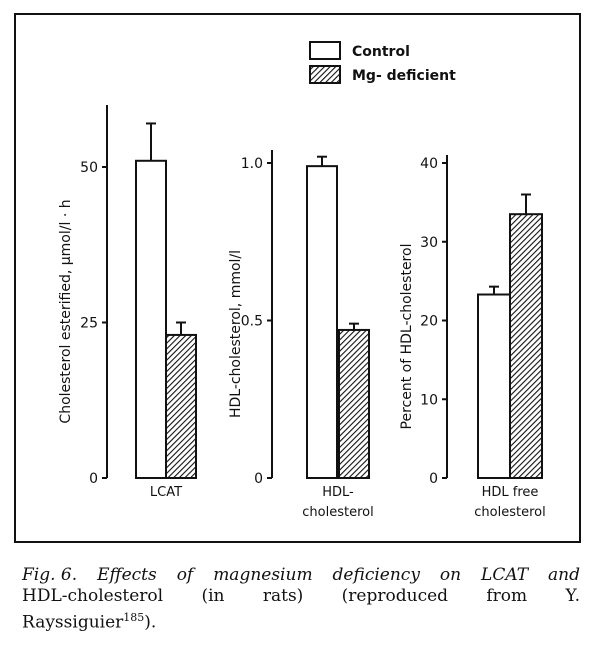 Image resolution: width=595 pixels, height=665 pixels. I want to click on y-tick-label: 0.5, so click(252, 322).